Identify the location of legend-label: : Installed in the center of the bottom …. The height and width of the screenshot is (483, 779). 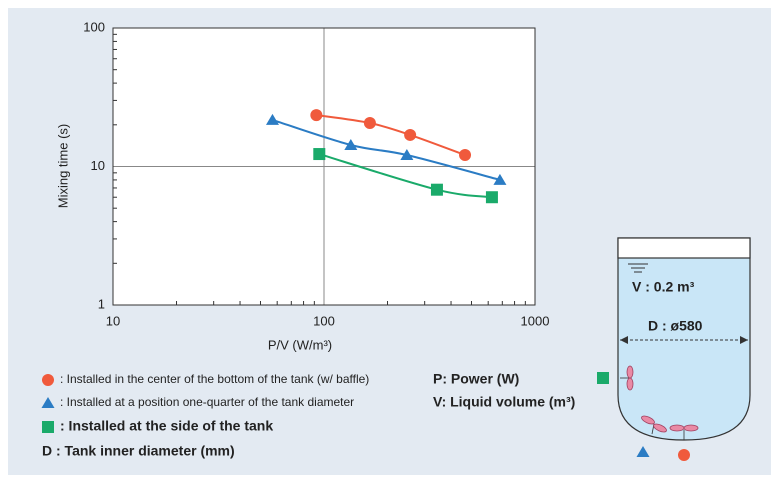
(214, 379).